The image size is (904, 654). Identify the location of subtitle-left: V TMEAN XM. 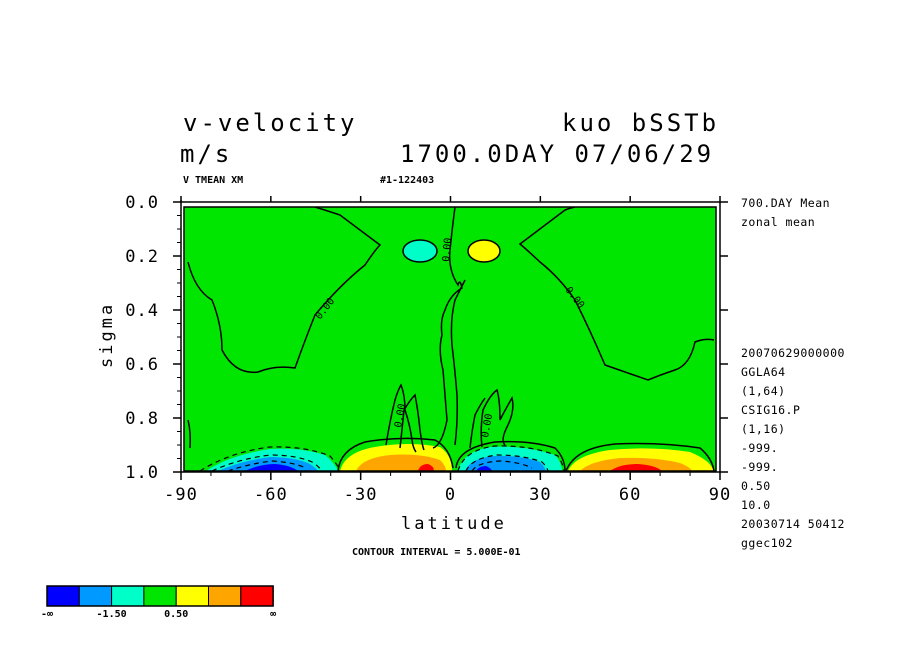
(213, 180).